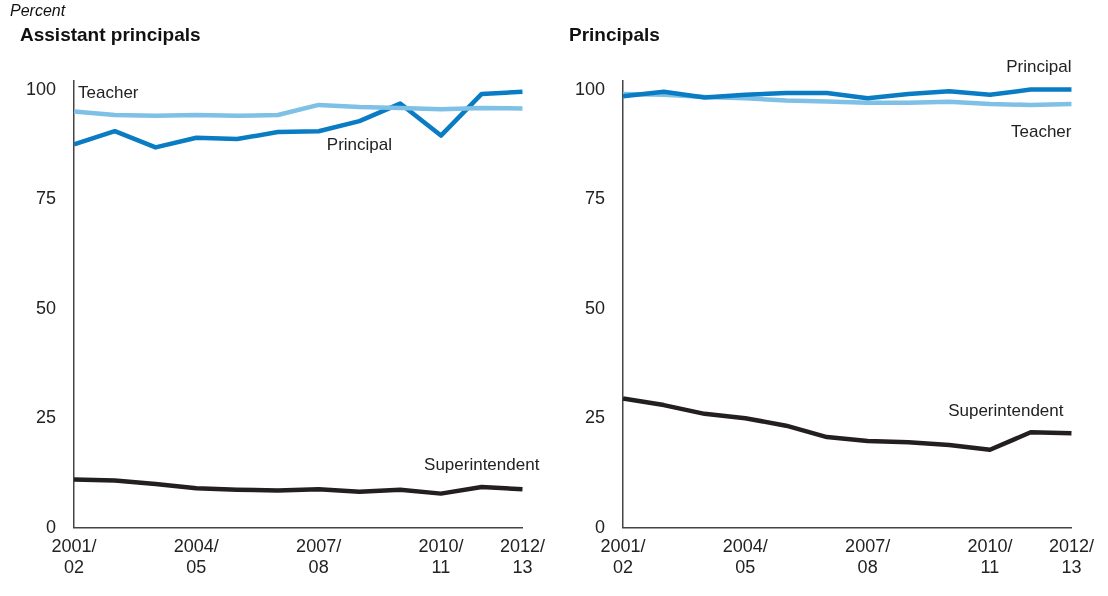  Describe the element at coordinates (110, 35) in the screenshot. I see `chart-title: Assistant principals` at that location.